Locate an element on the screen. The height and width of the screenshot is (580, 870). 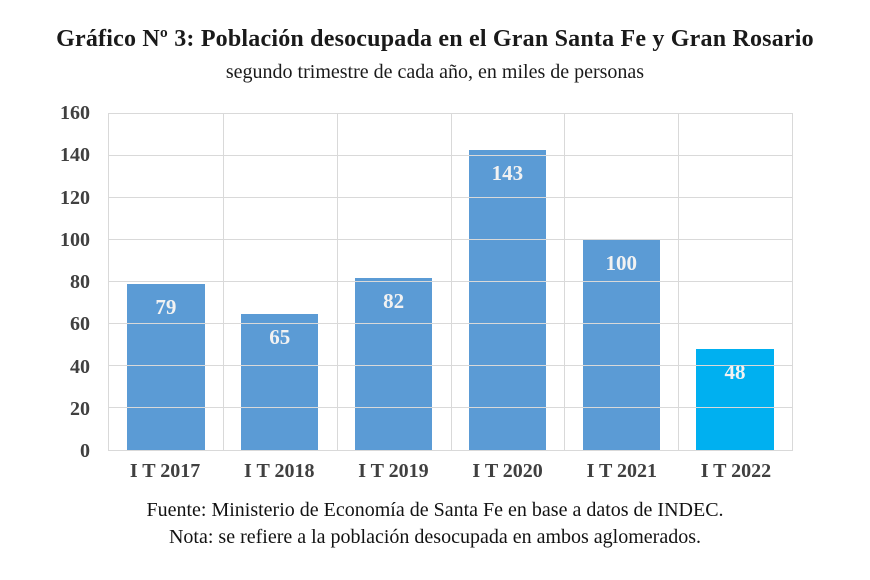
y-axis: 0 20 40 60 80 100 120 140 160 is located at coordinates (53, 282).